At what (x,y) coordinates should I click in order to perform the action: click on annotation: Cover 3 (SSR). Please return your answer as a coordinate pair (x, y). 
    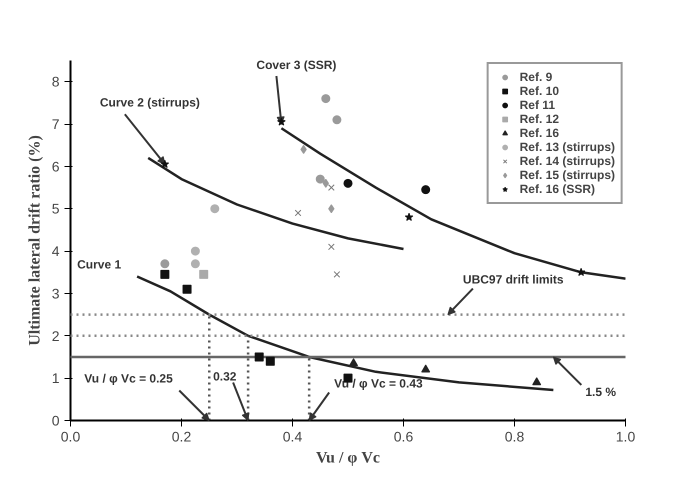
    Looking at the image, I should click on (296, 65).